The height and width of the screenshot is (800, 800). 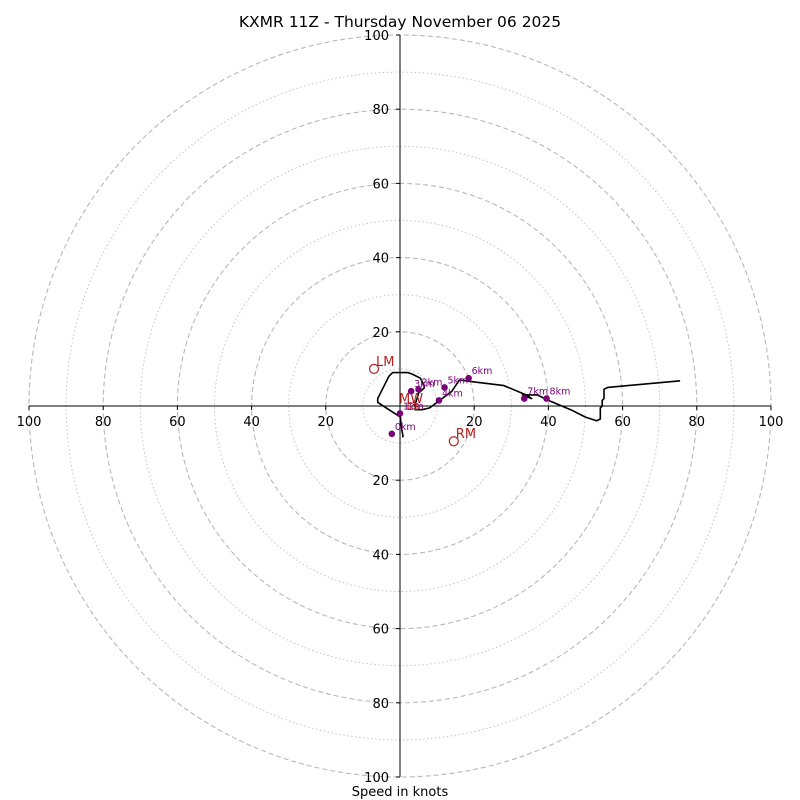 What do you see at coordinates (524, 398) in the screenshot?
I see `height-marker-7km` at bounding box center [524, 398].